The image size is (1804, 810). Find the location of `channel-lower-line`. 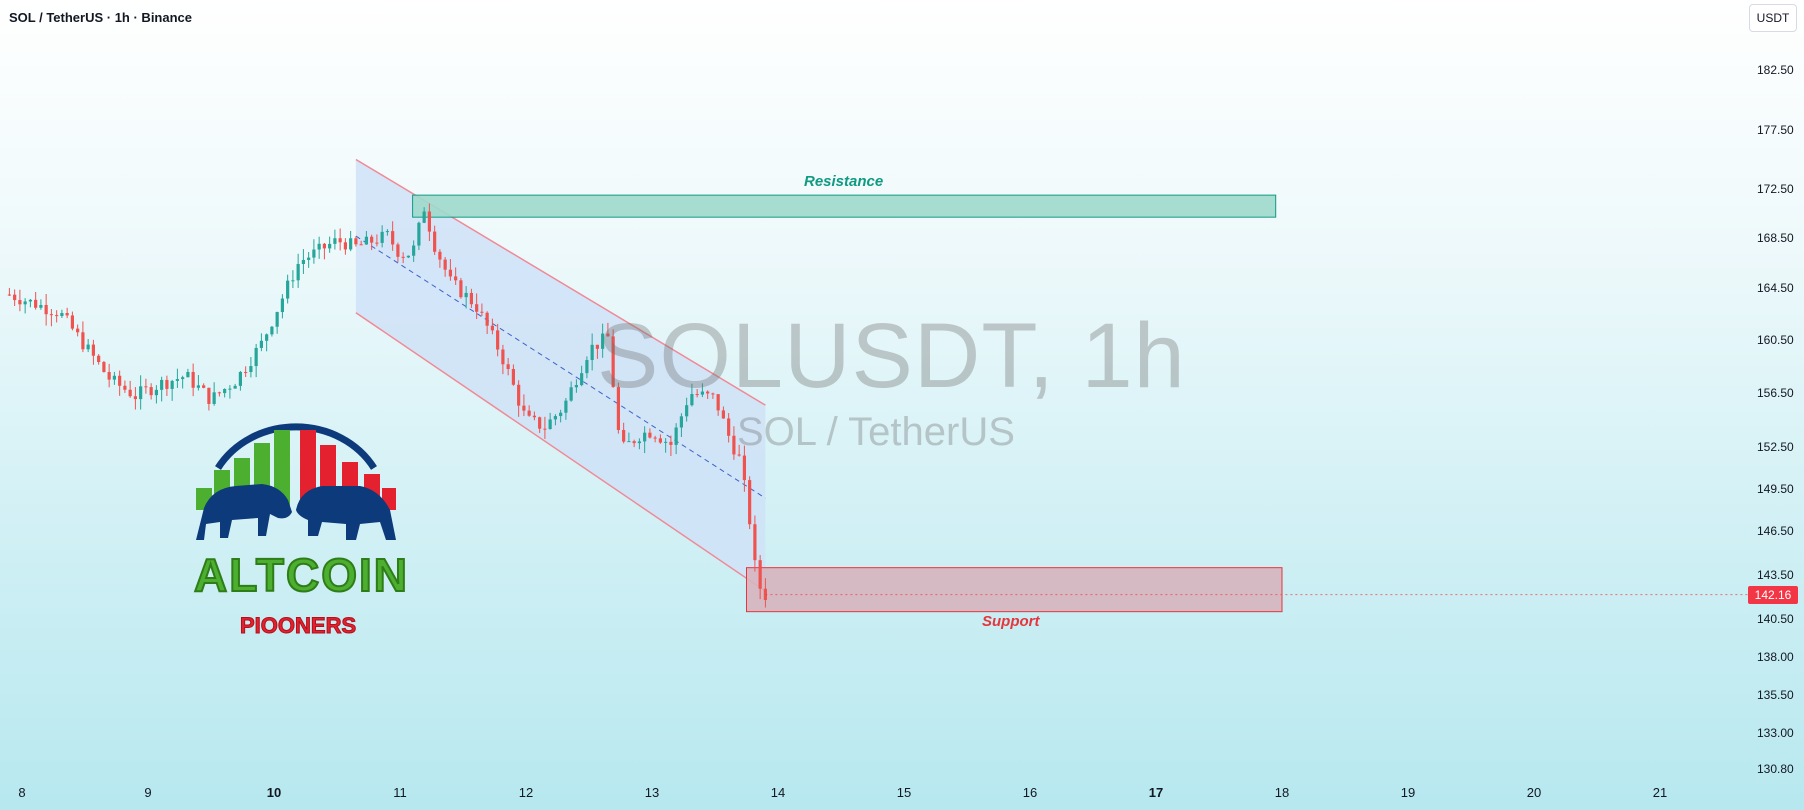

channel-lower-line is located at coordinates (560, 452).